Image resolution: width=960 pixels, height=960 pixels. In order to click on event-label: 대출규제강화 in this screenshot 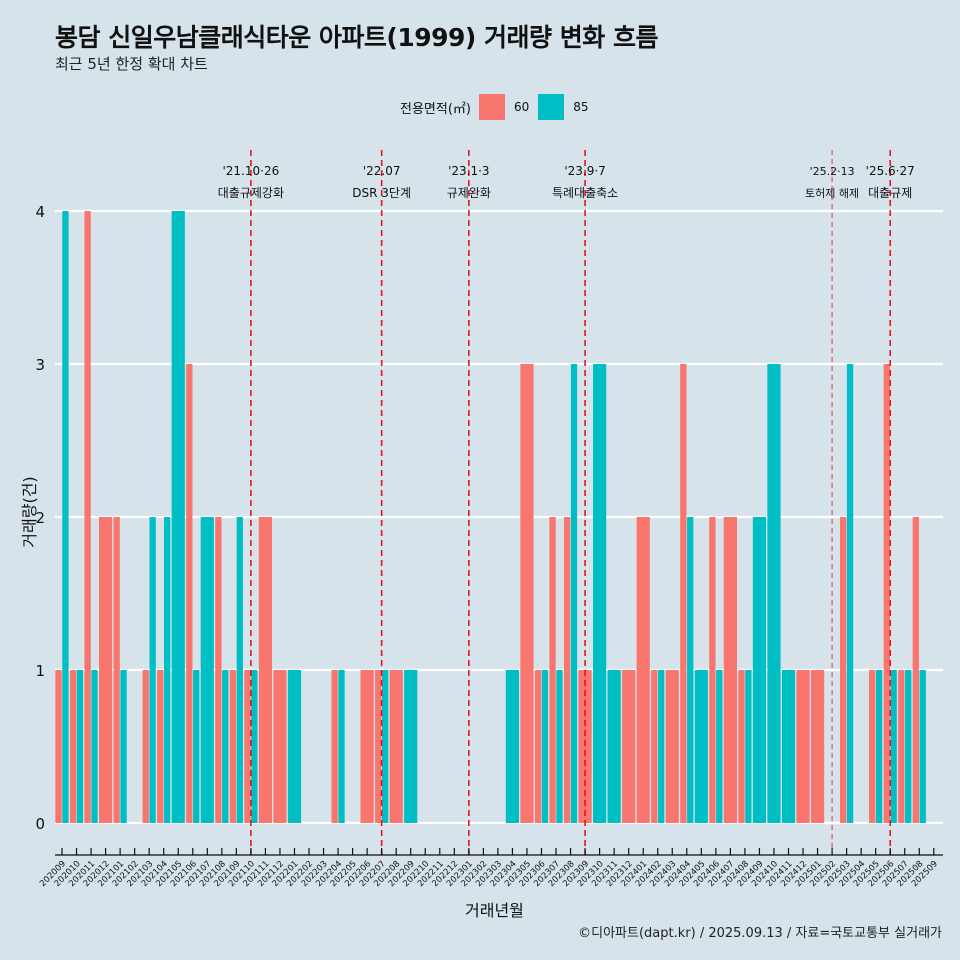, I will do `click(251, 193)`.